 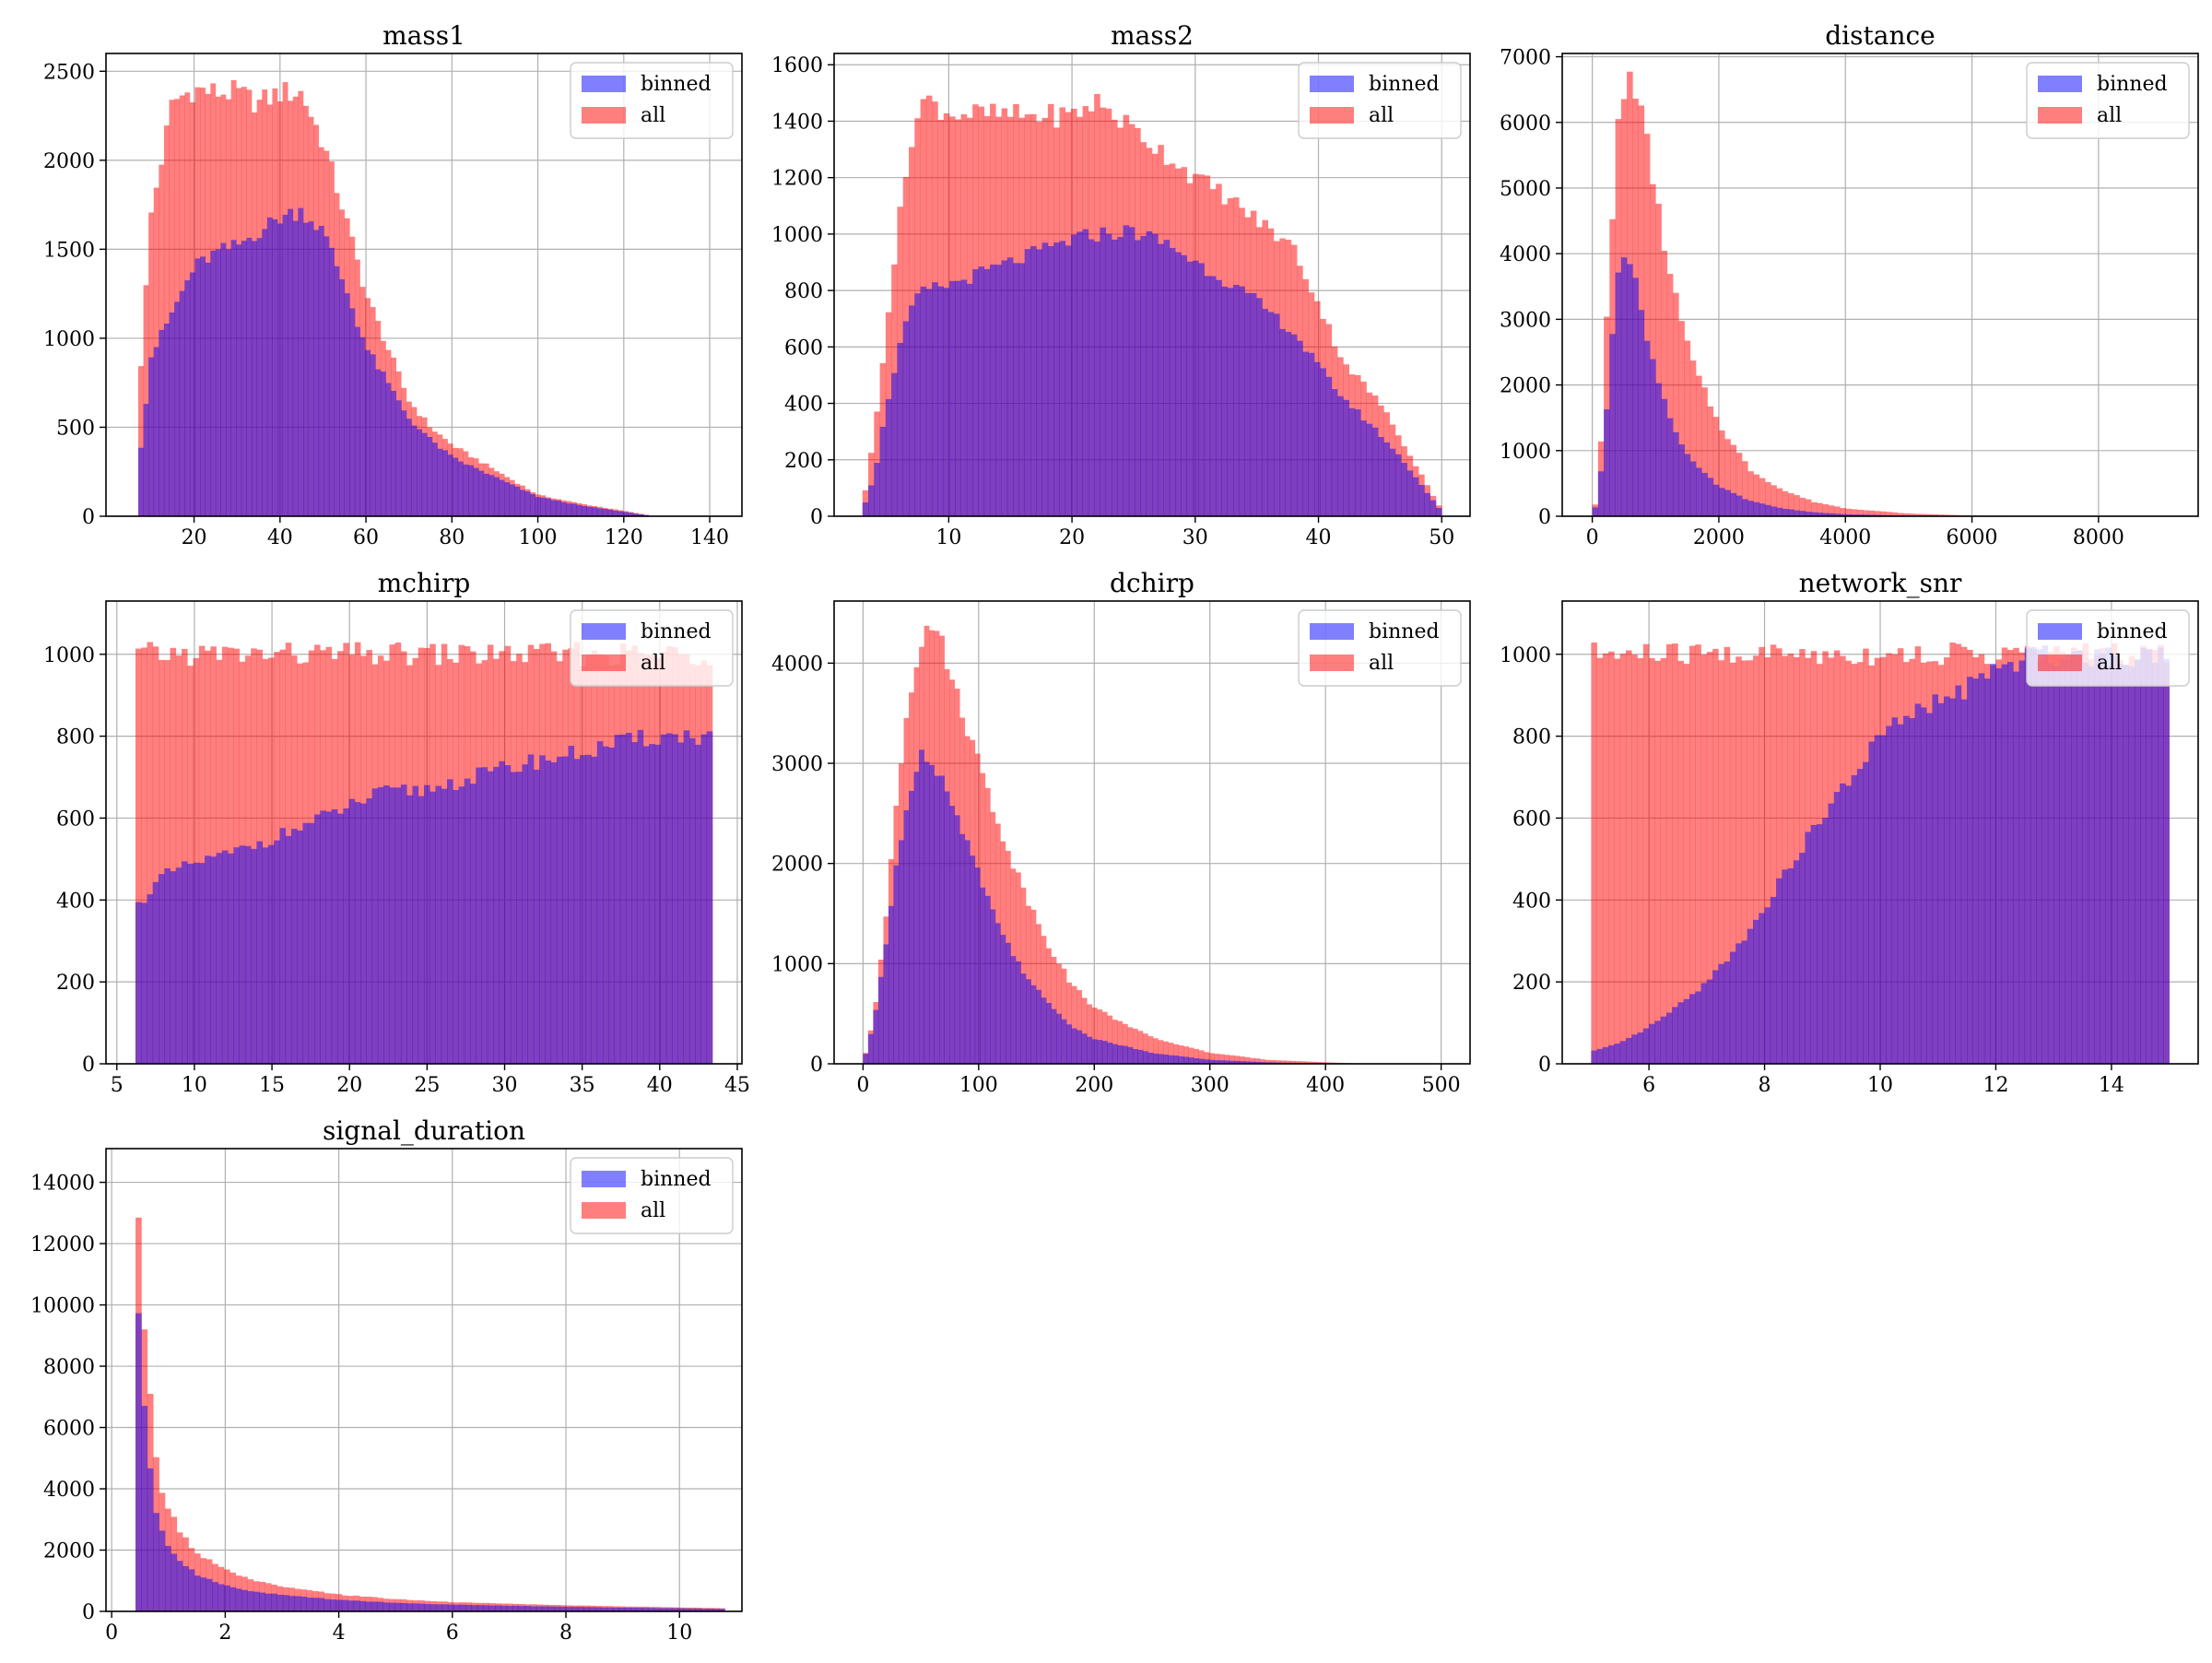 I want to click on x-tick-label: 12, so click(x=1995, y=1085).